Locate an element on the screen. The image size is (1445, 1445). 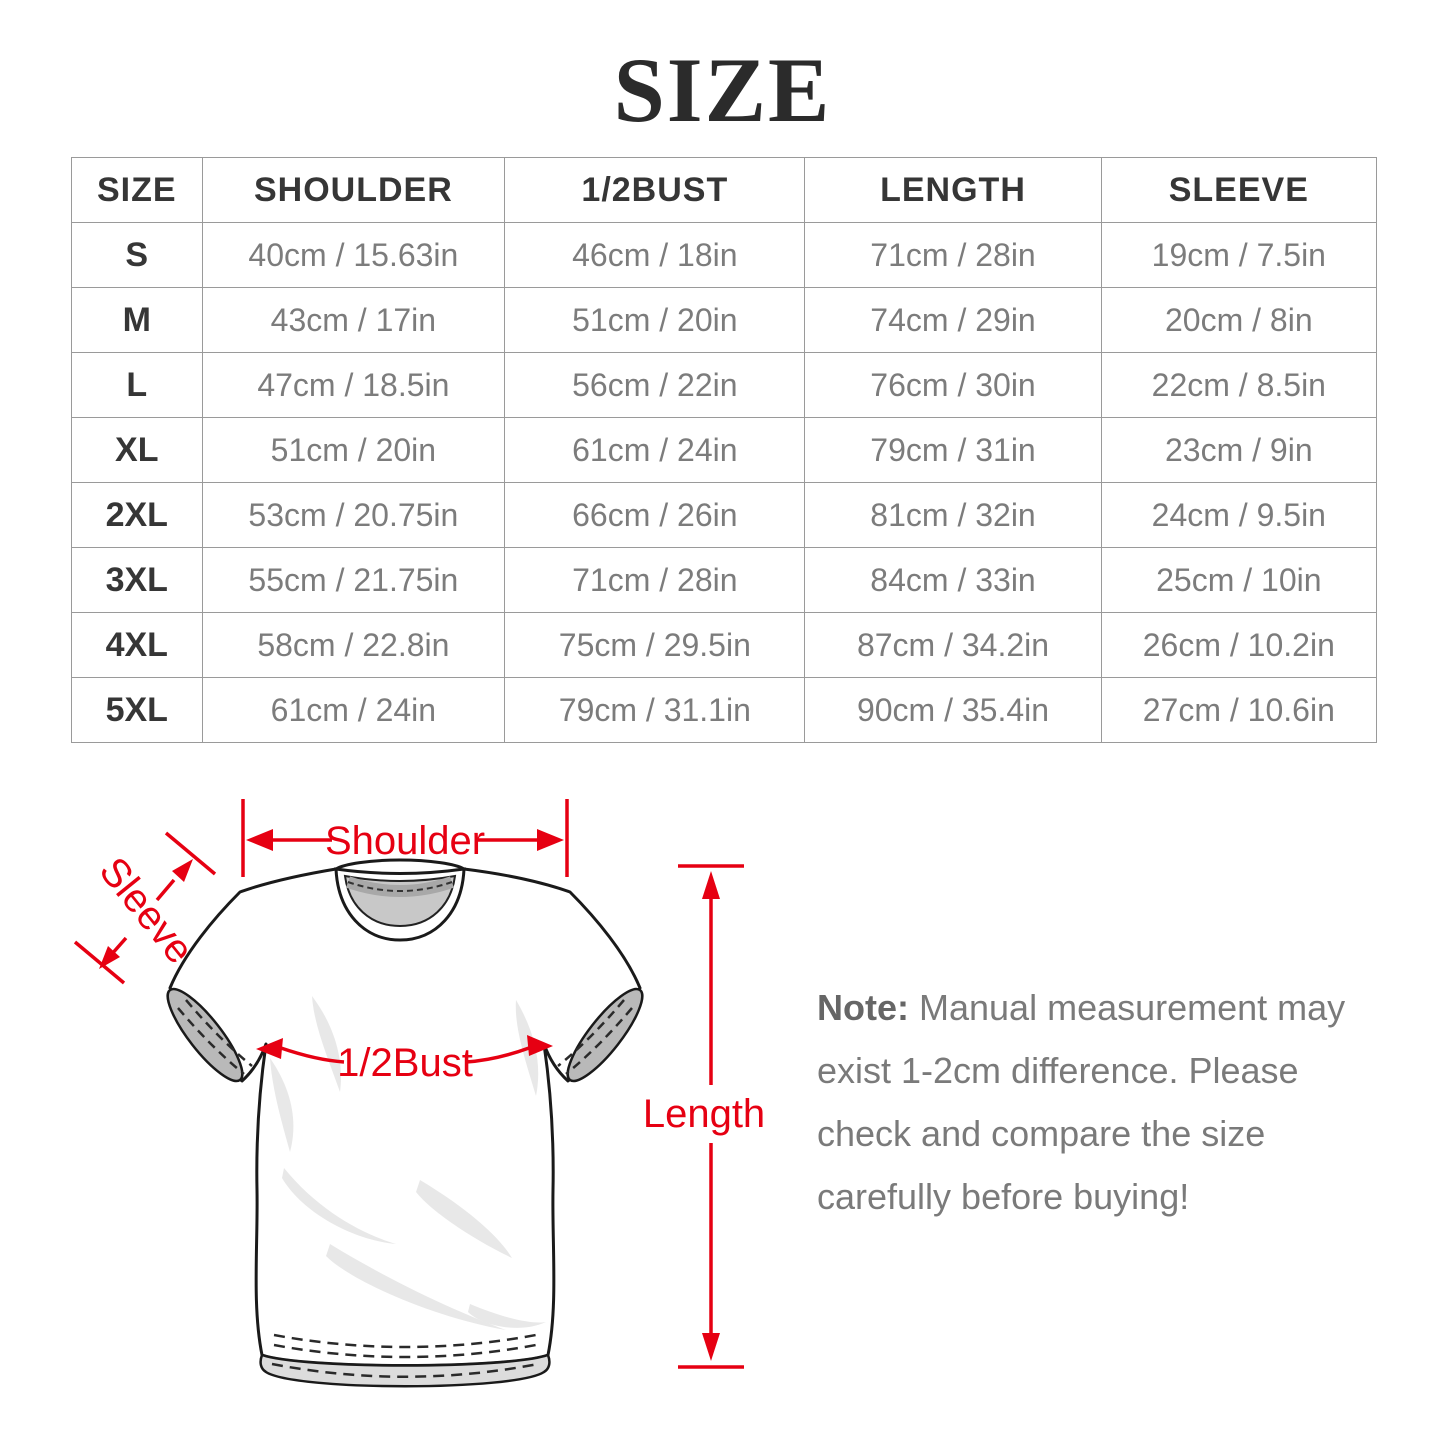
half-bust-label: 1/2Bust is located at coordinates (405, 1063).